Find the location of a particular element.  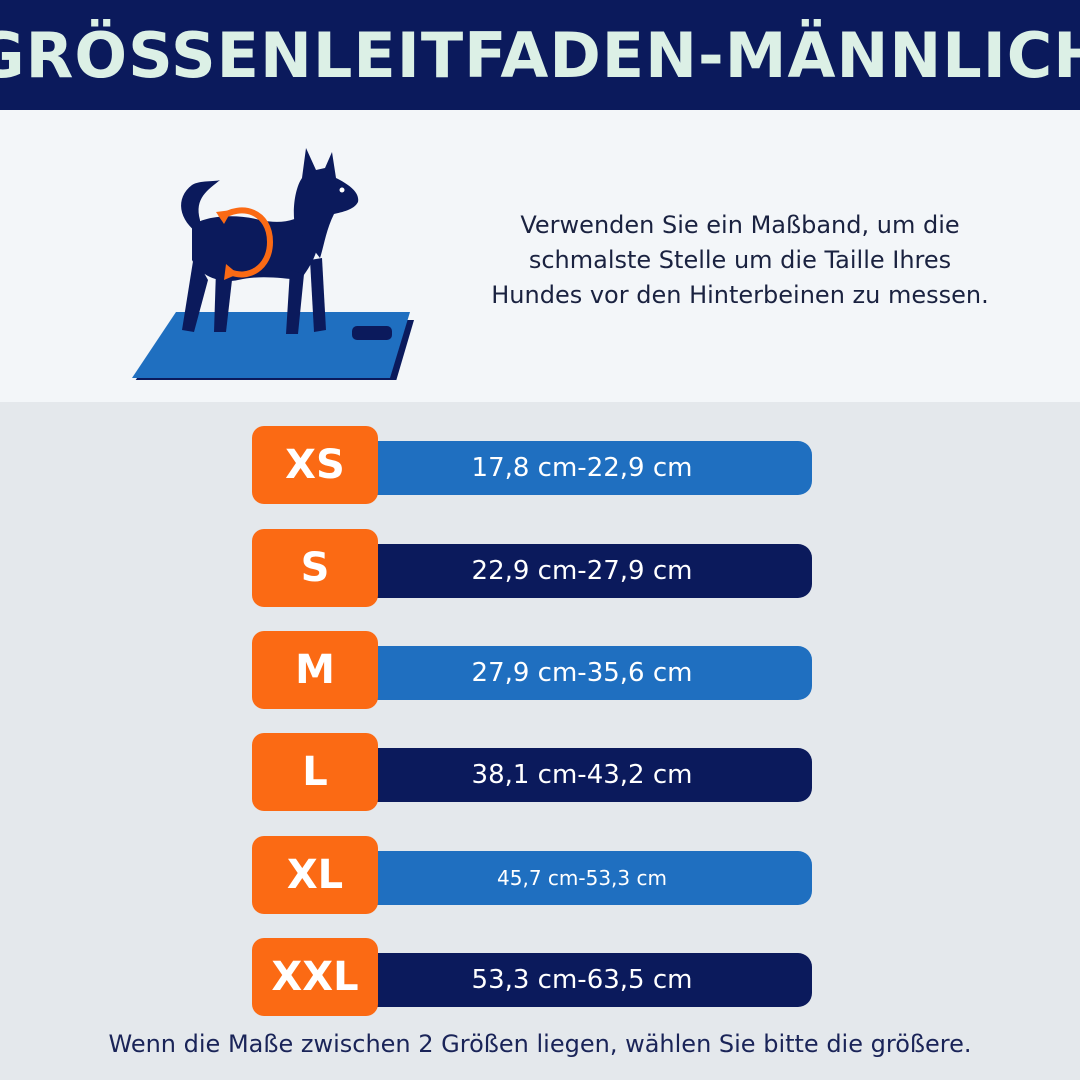

size-range: 38,1 cm-43,2 cm is located at coordinates (582, 775).